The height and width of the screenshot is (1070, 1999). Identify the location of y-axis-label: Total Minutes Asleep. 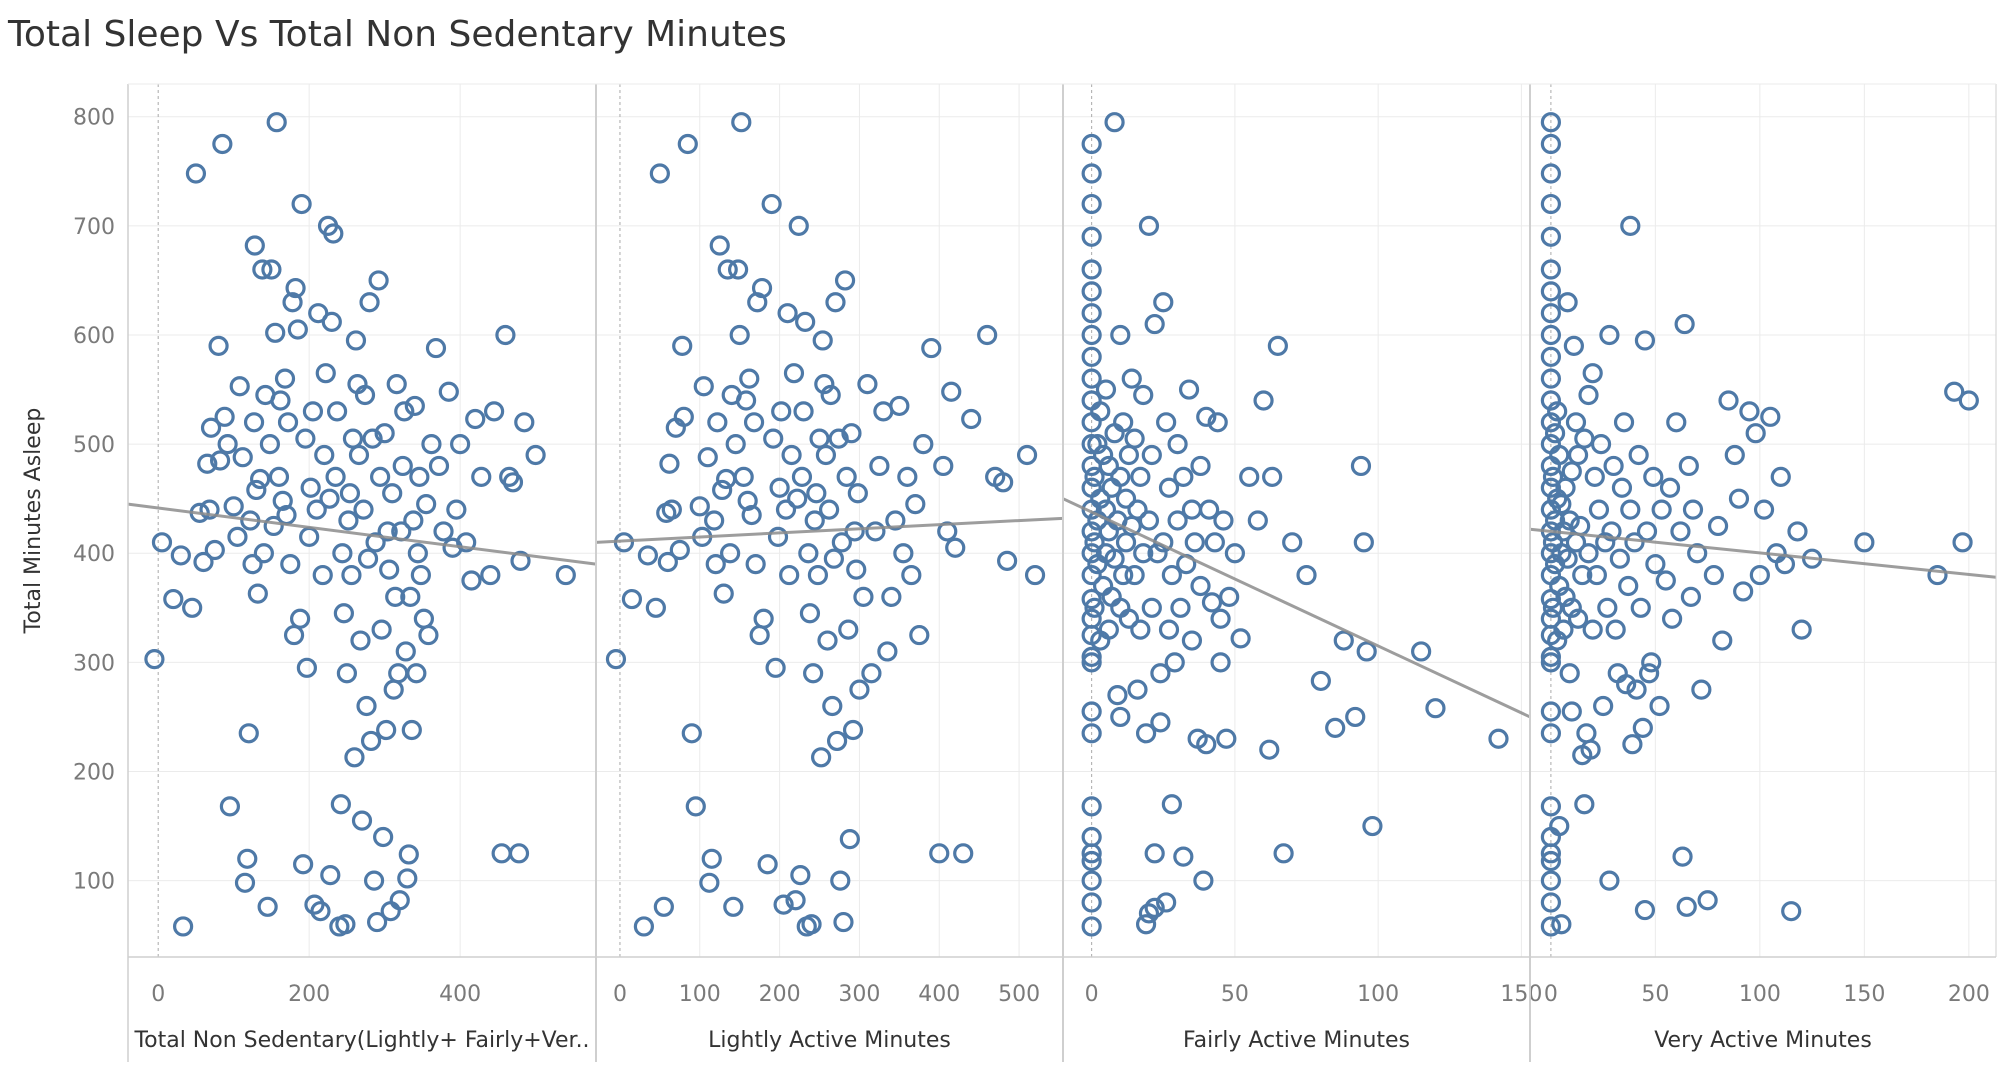
(33, 521).